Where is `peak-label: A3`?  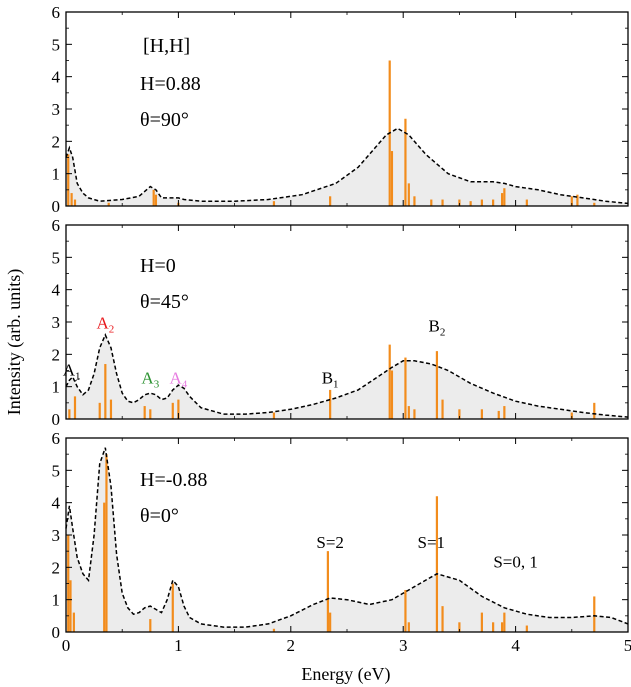 peak-label: A3 is located at coordinates (150, 379).